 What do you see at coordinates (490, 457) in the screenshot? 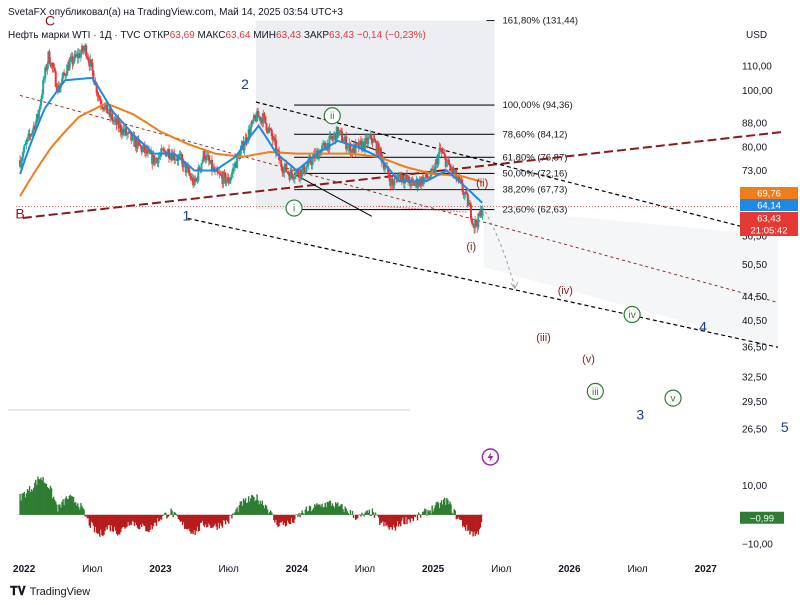
I see `lightning-bolt-icon` at bounding box center [490, 457].